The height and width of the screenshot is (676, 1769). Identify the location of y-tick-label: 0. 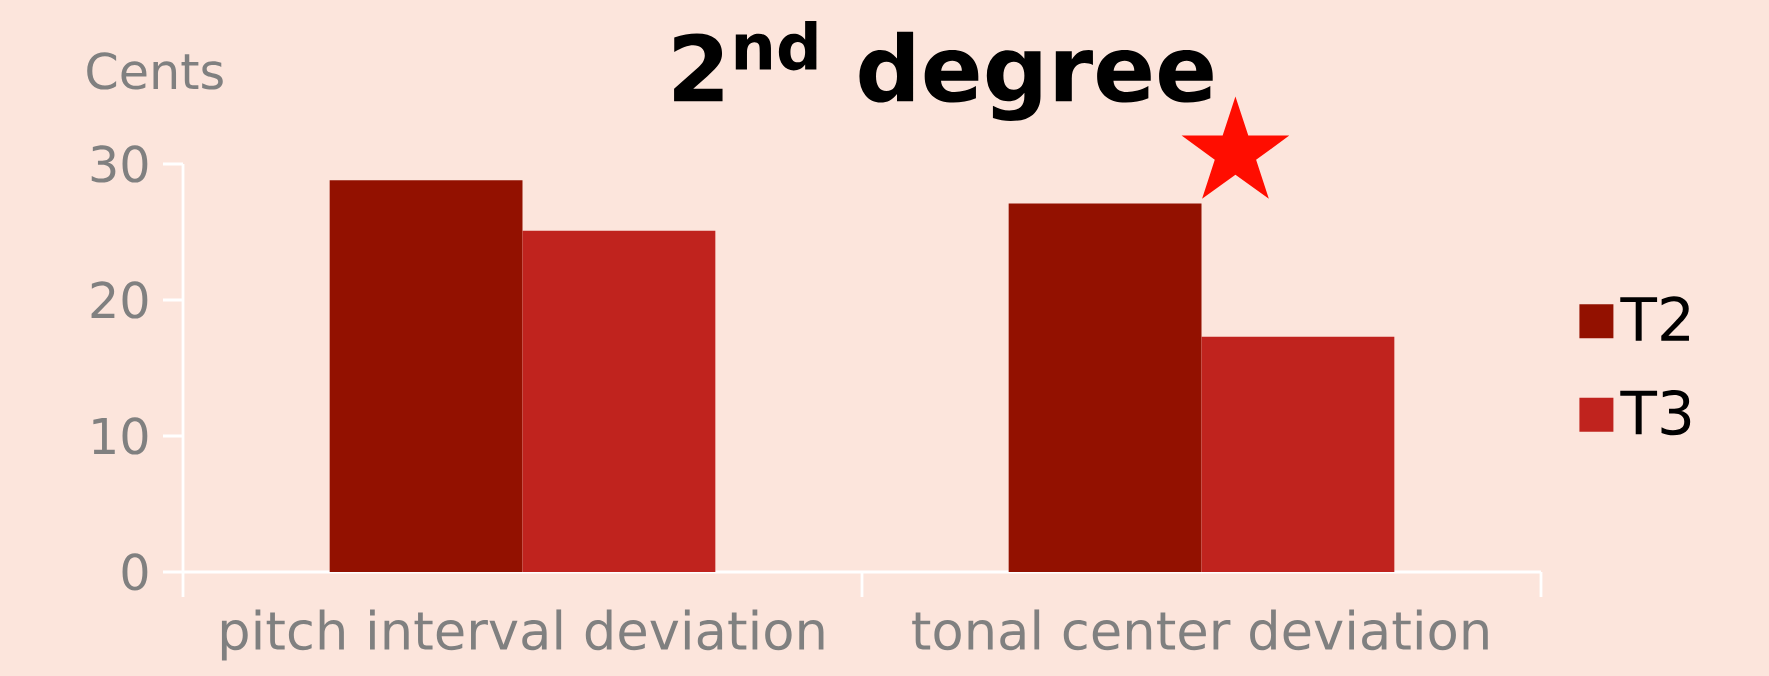
(135, 572).